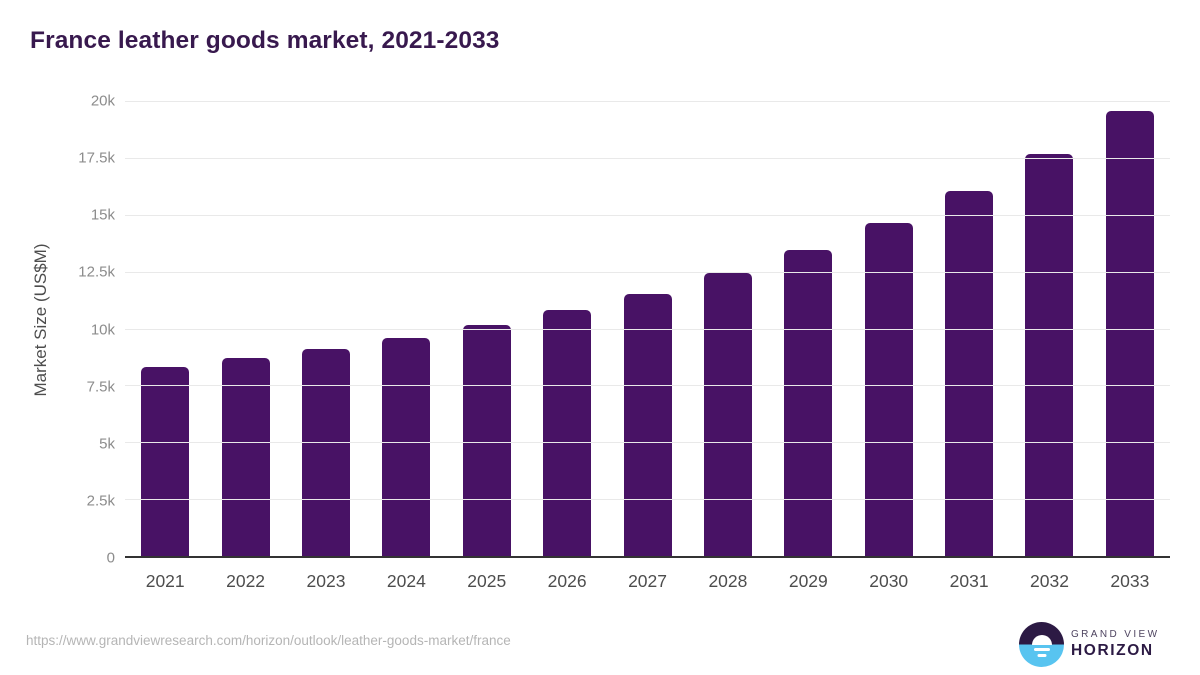  Describe the element at coordinates (567, 433) in the screenshot. I see `bar-2026` at that location.